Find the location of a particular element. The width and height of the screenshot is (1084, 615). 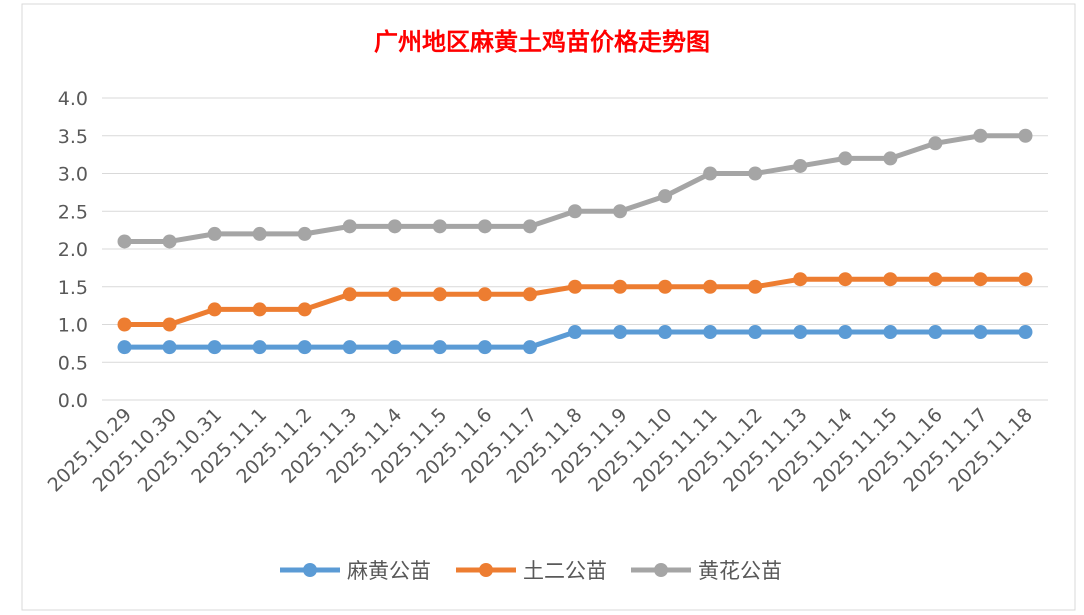

y-tick-label: 3.0 is located at coordinates (73, 175).